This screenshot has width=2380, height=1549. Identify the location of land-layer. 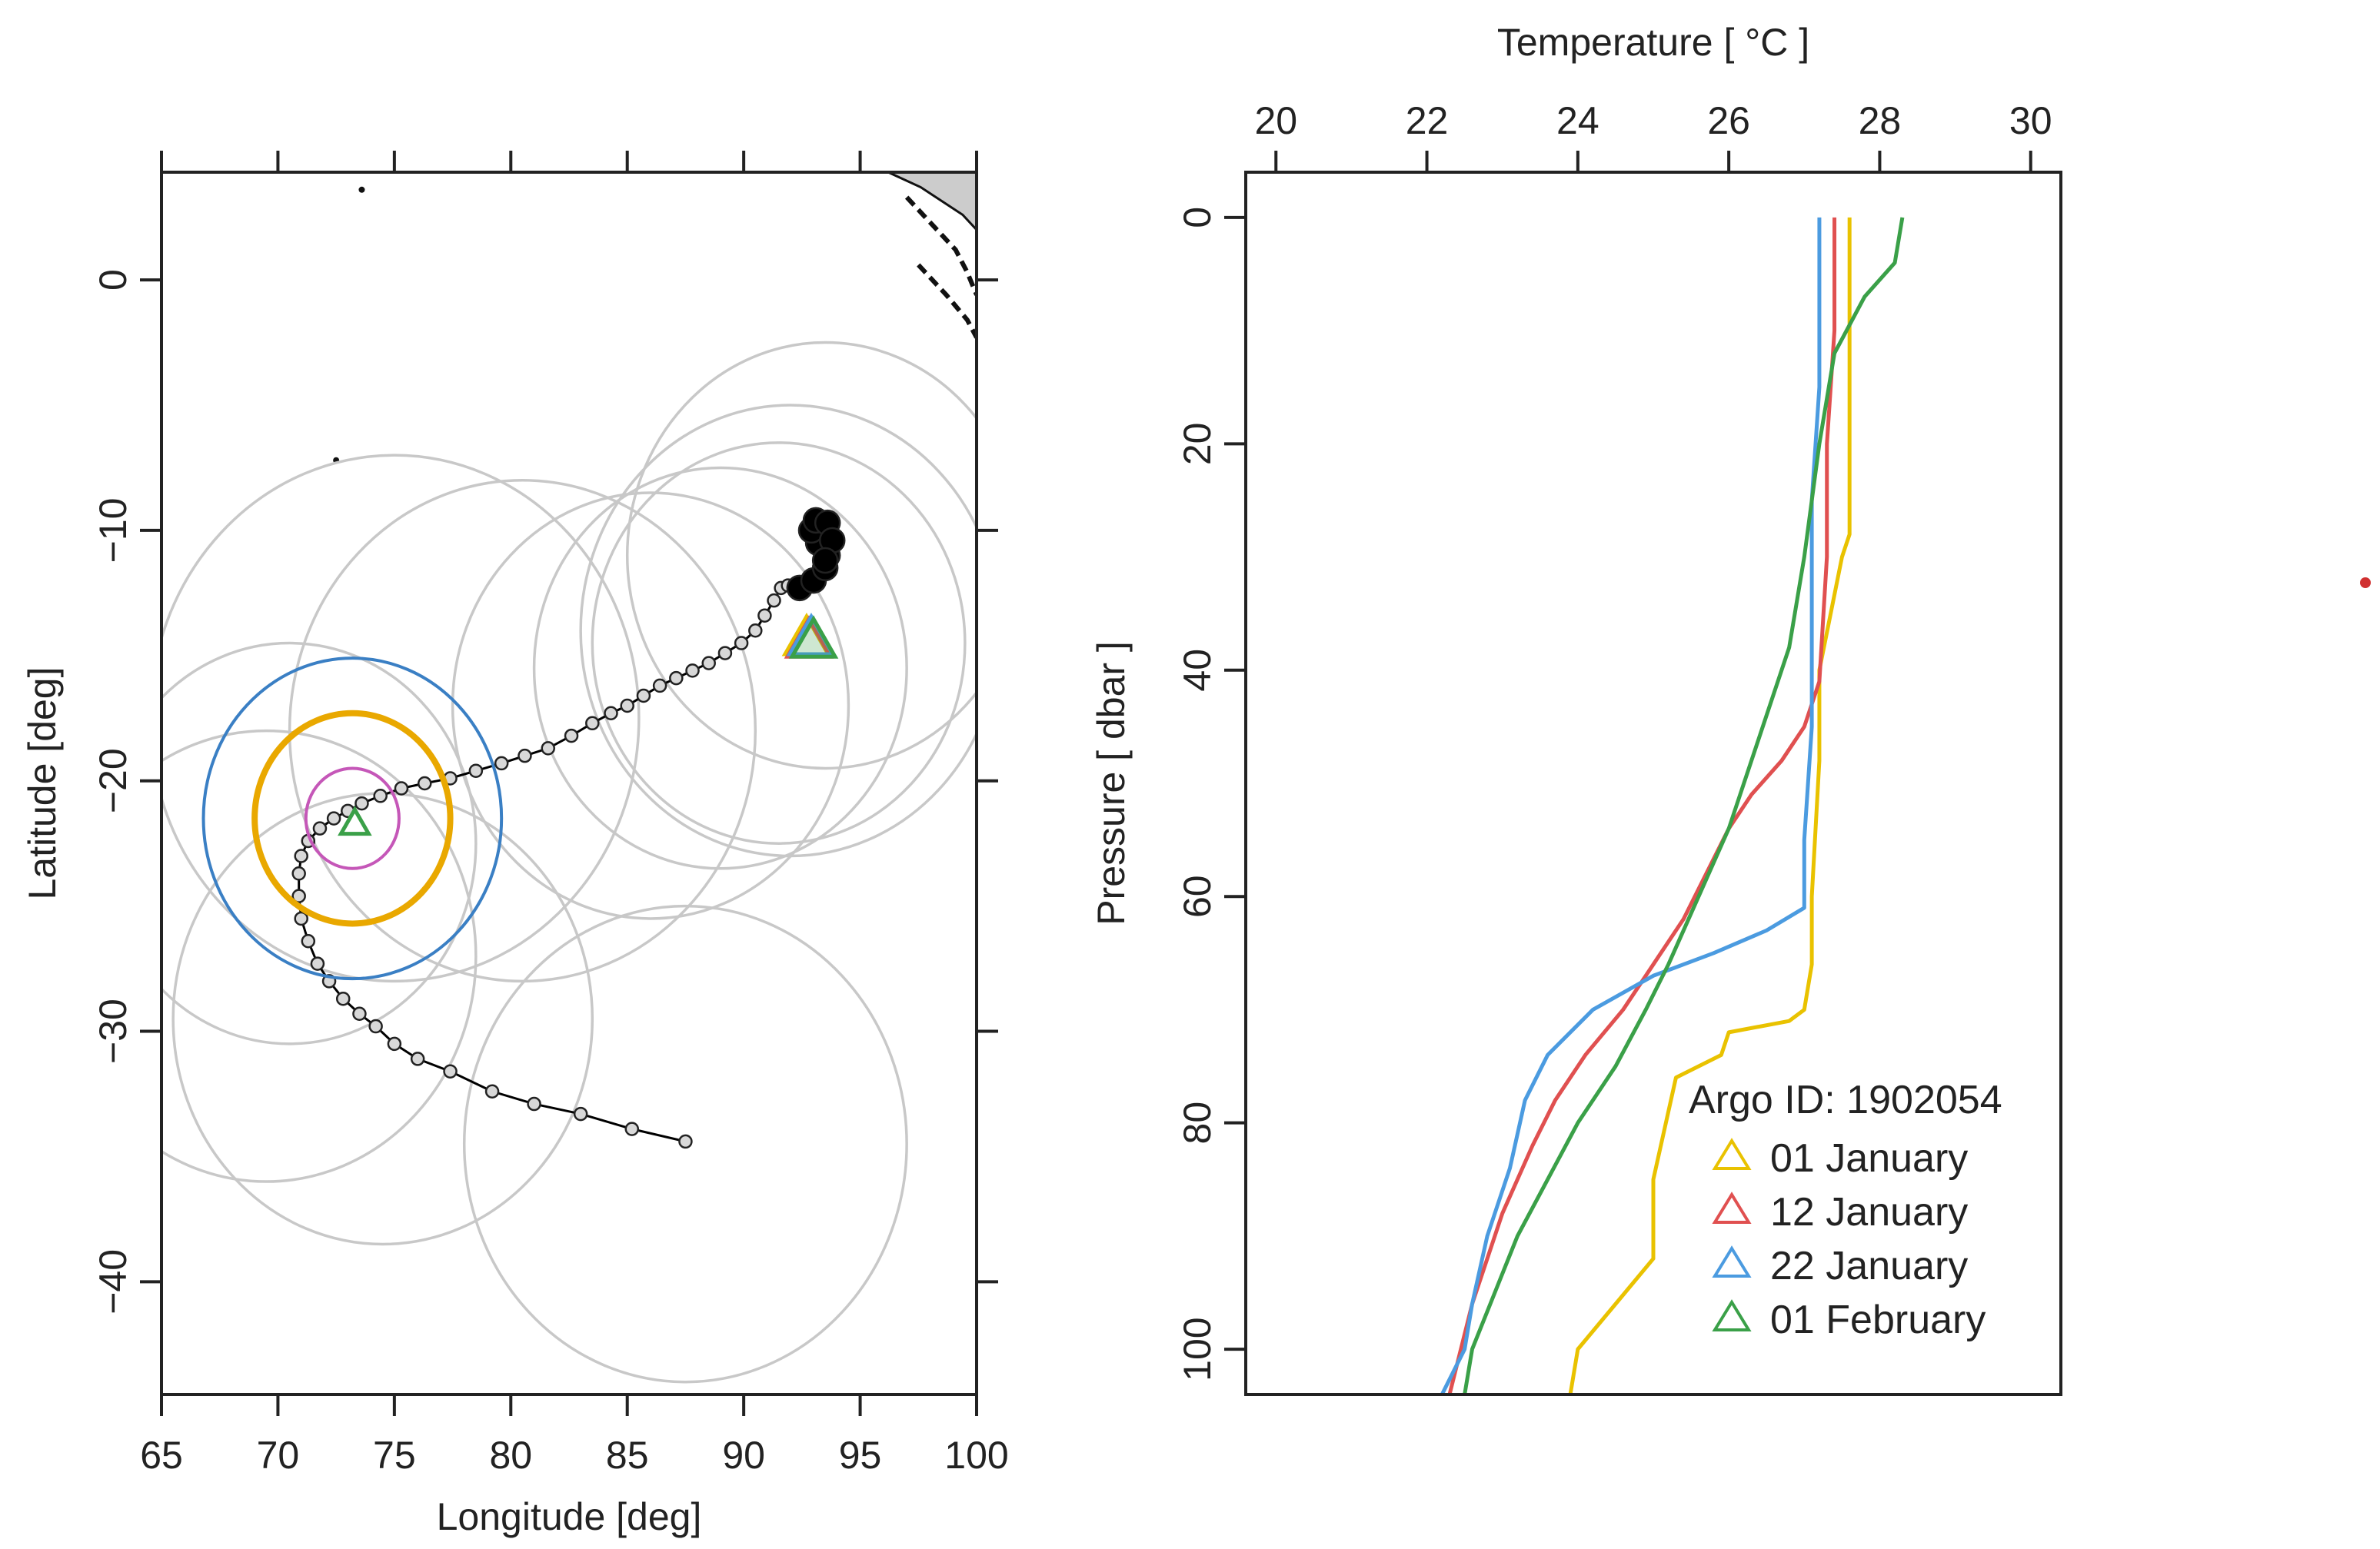
(655, 318).